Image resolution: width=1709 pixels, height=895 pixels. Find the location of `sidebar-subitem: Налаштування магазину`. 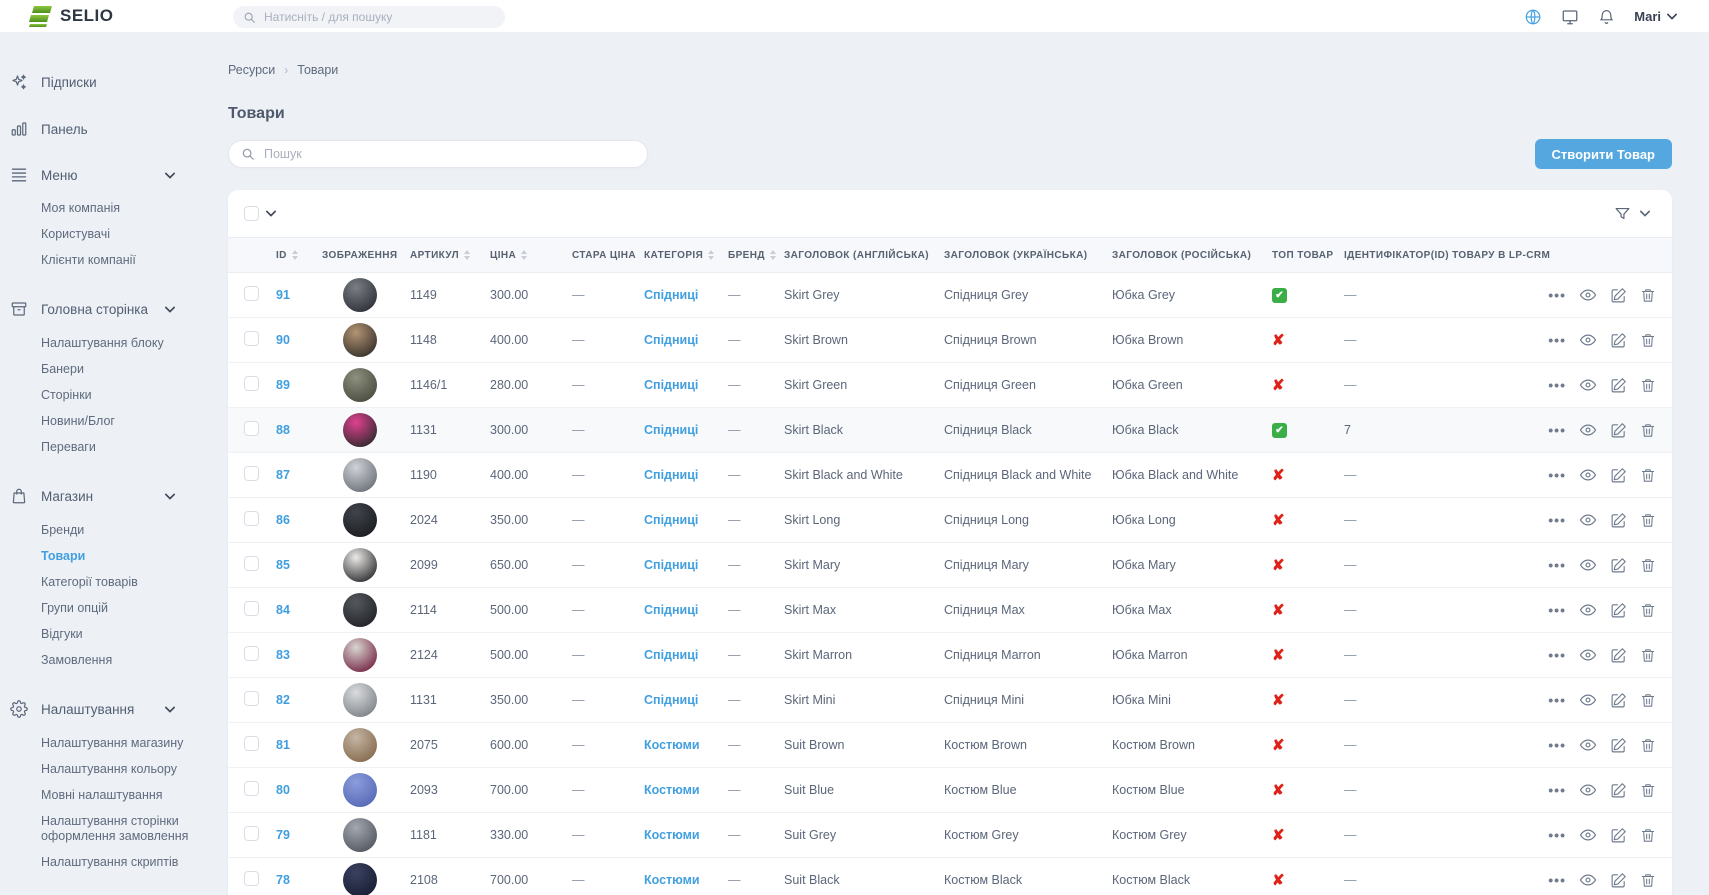

sidebar-subitem: Налаштування магазину is located at coordinates (112, 742).